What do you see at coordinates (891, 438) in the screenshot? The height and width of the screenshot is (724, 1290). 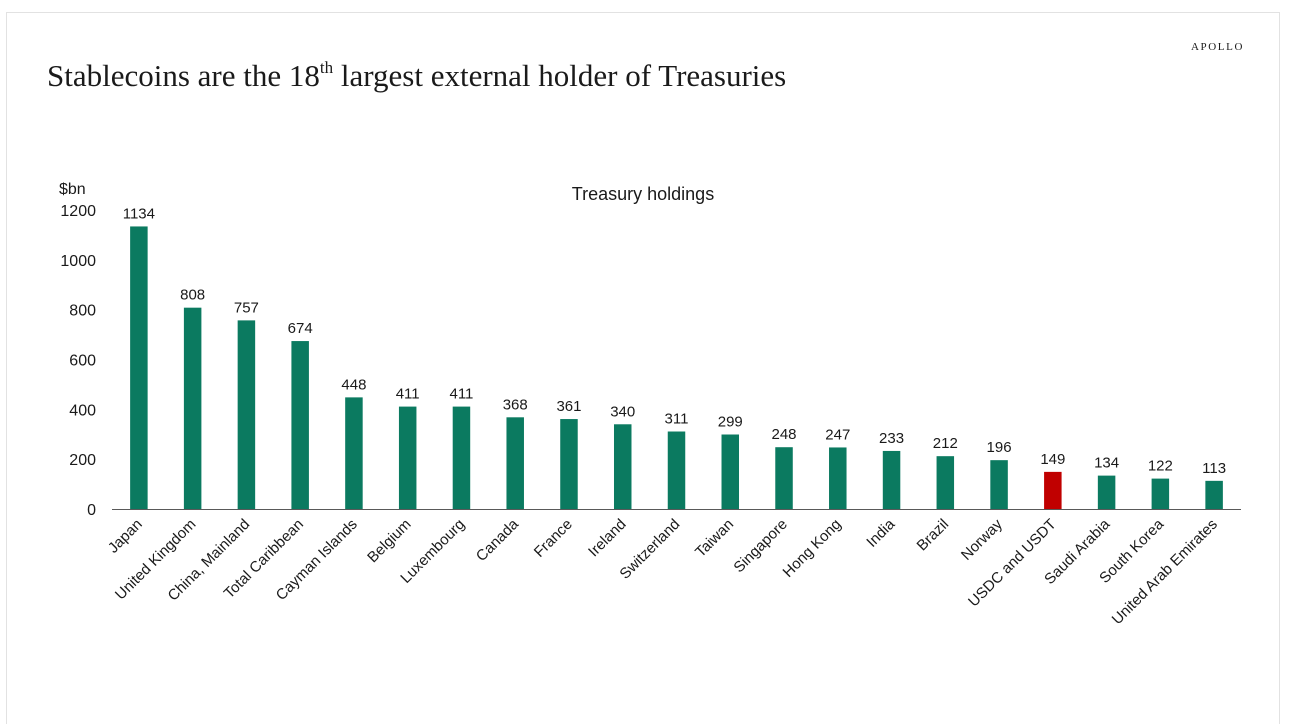 I see `bar-value-label: 233` at bounding box center [891, 438].